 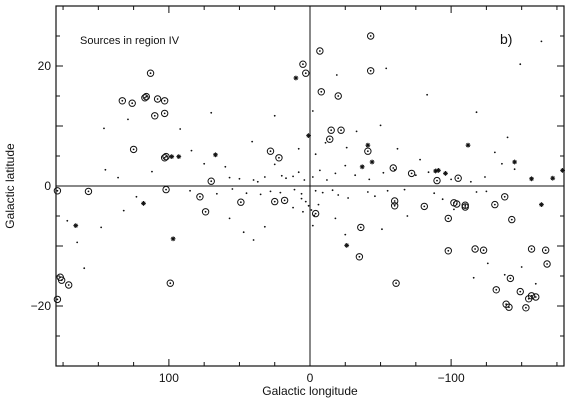 I want to click on region-annotation: Sources in region IV, so click(x=130, y=41).